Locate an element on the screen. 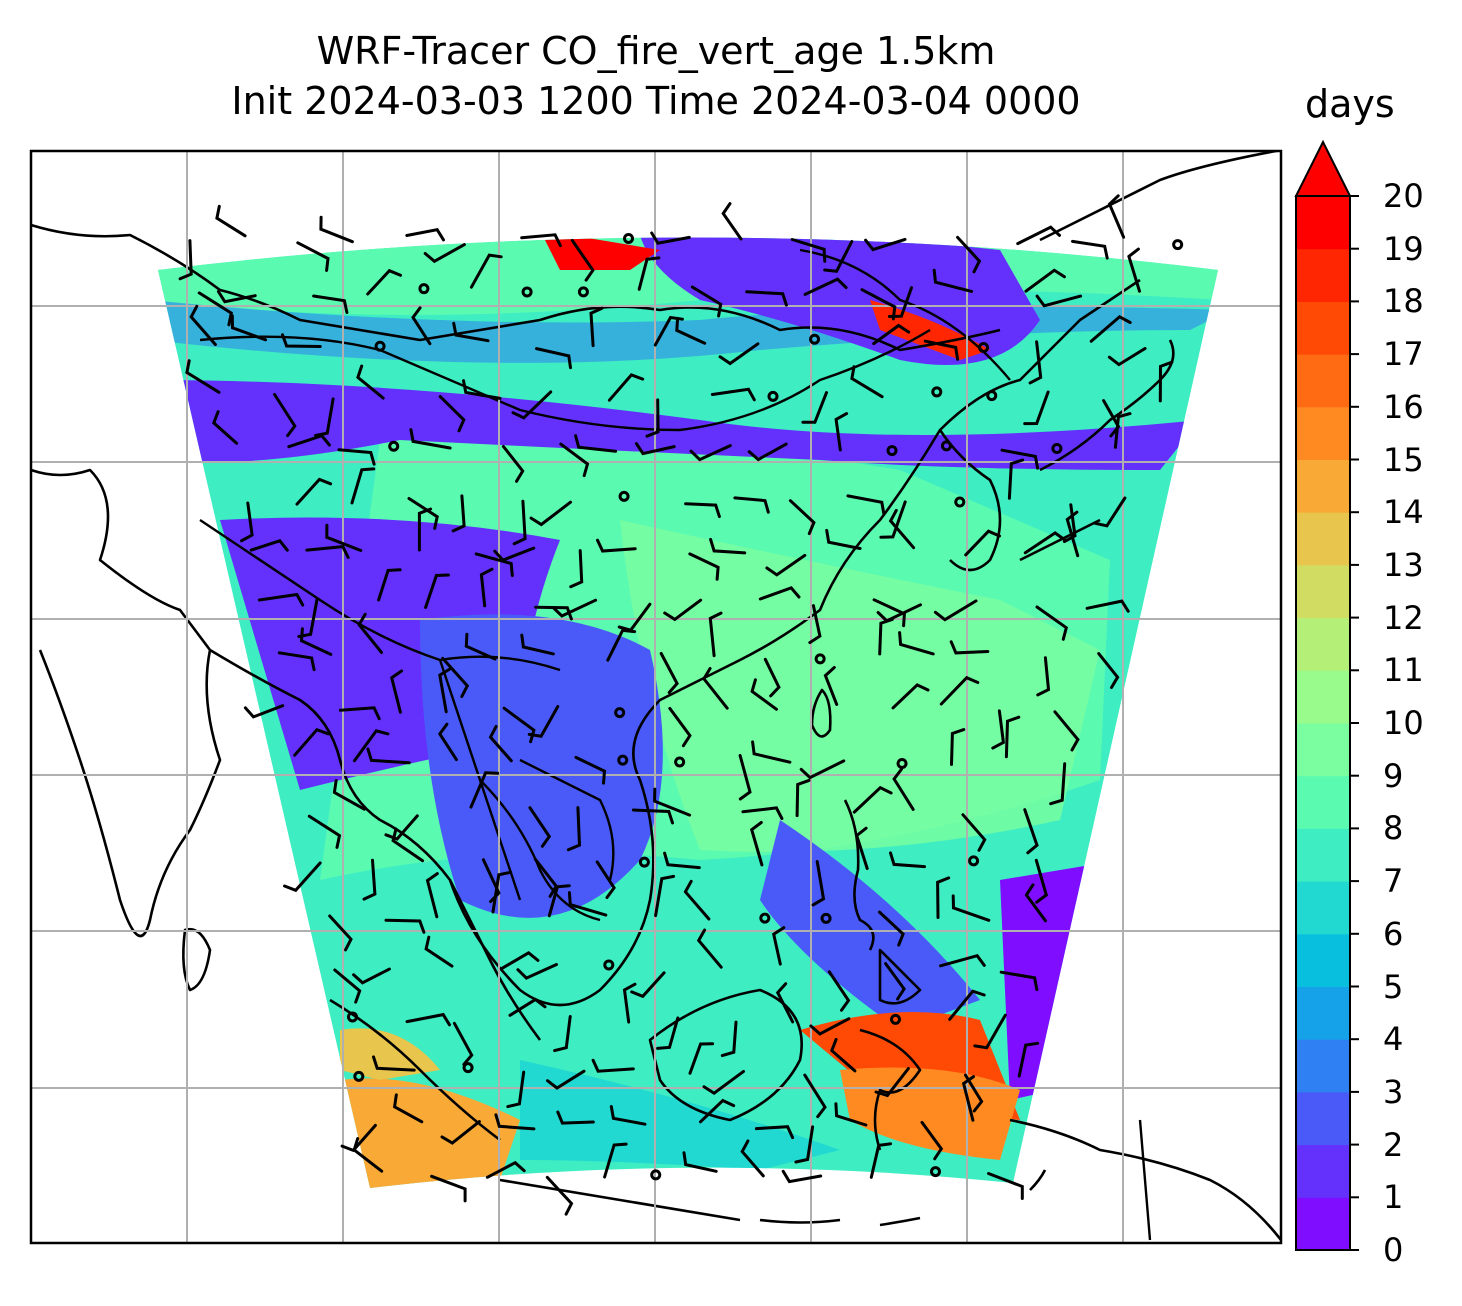  coastline-kamchatka is located at coordinates (1160, 196).